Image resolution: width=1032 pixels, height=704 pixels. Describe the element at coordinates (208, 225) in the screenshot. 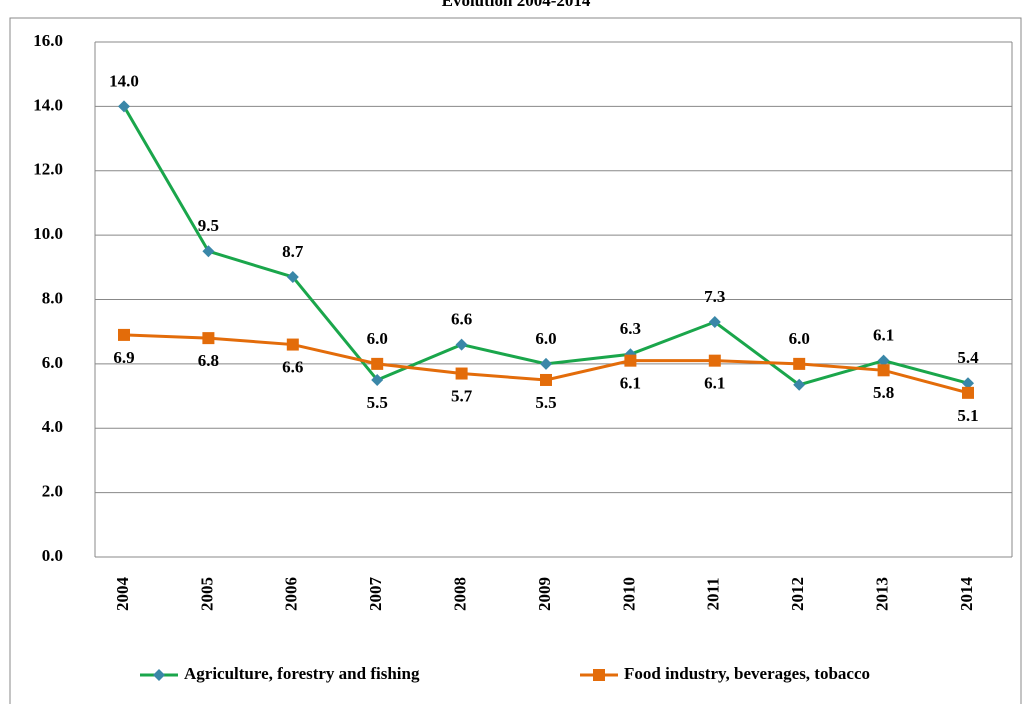

I see `data-label: 9.5` at that location.